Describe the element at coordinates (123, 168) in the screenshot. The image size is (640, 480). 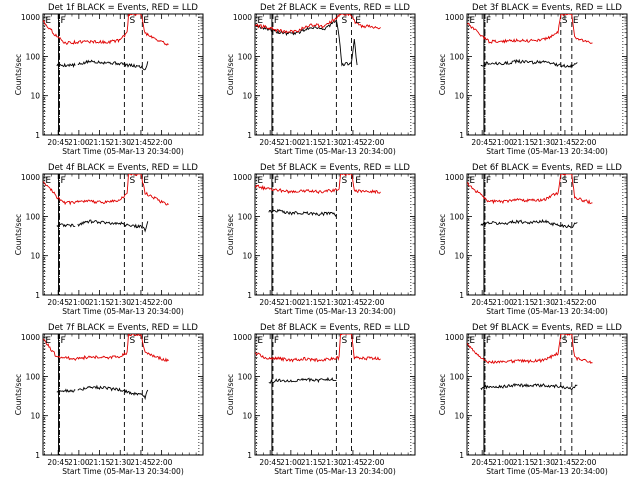
I see `panel-title: Det 4f BLACK = Events, RED = LLD` at that location.